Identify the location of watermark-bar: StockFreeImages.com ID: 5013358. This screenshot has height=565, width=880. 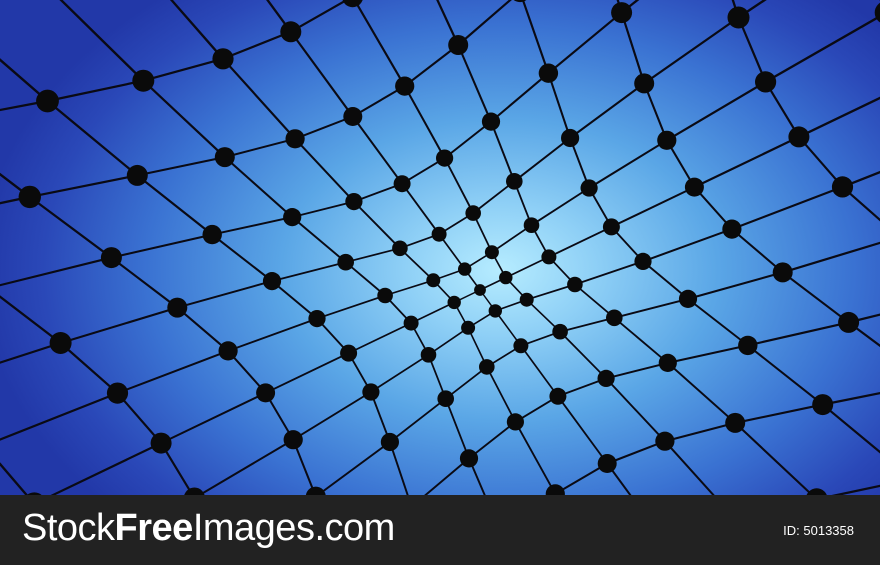
(440, 530).